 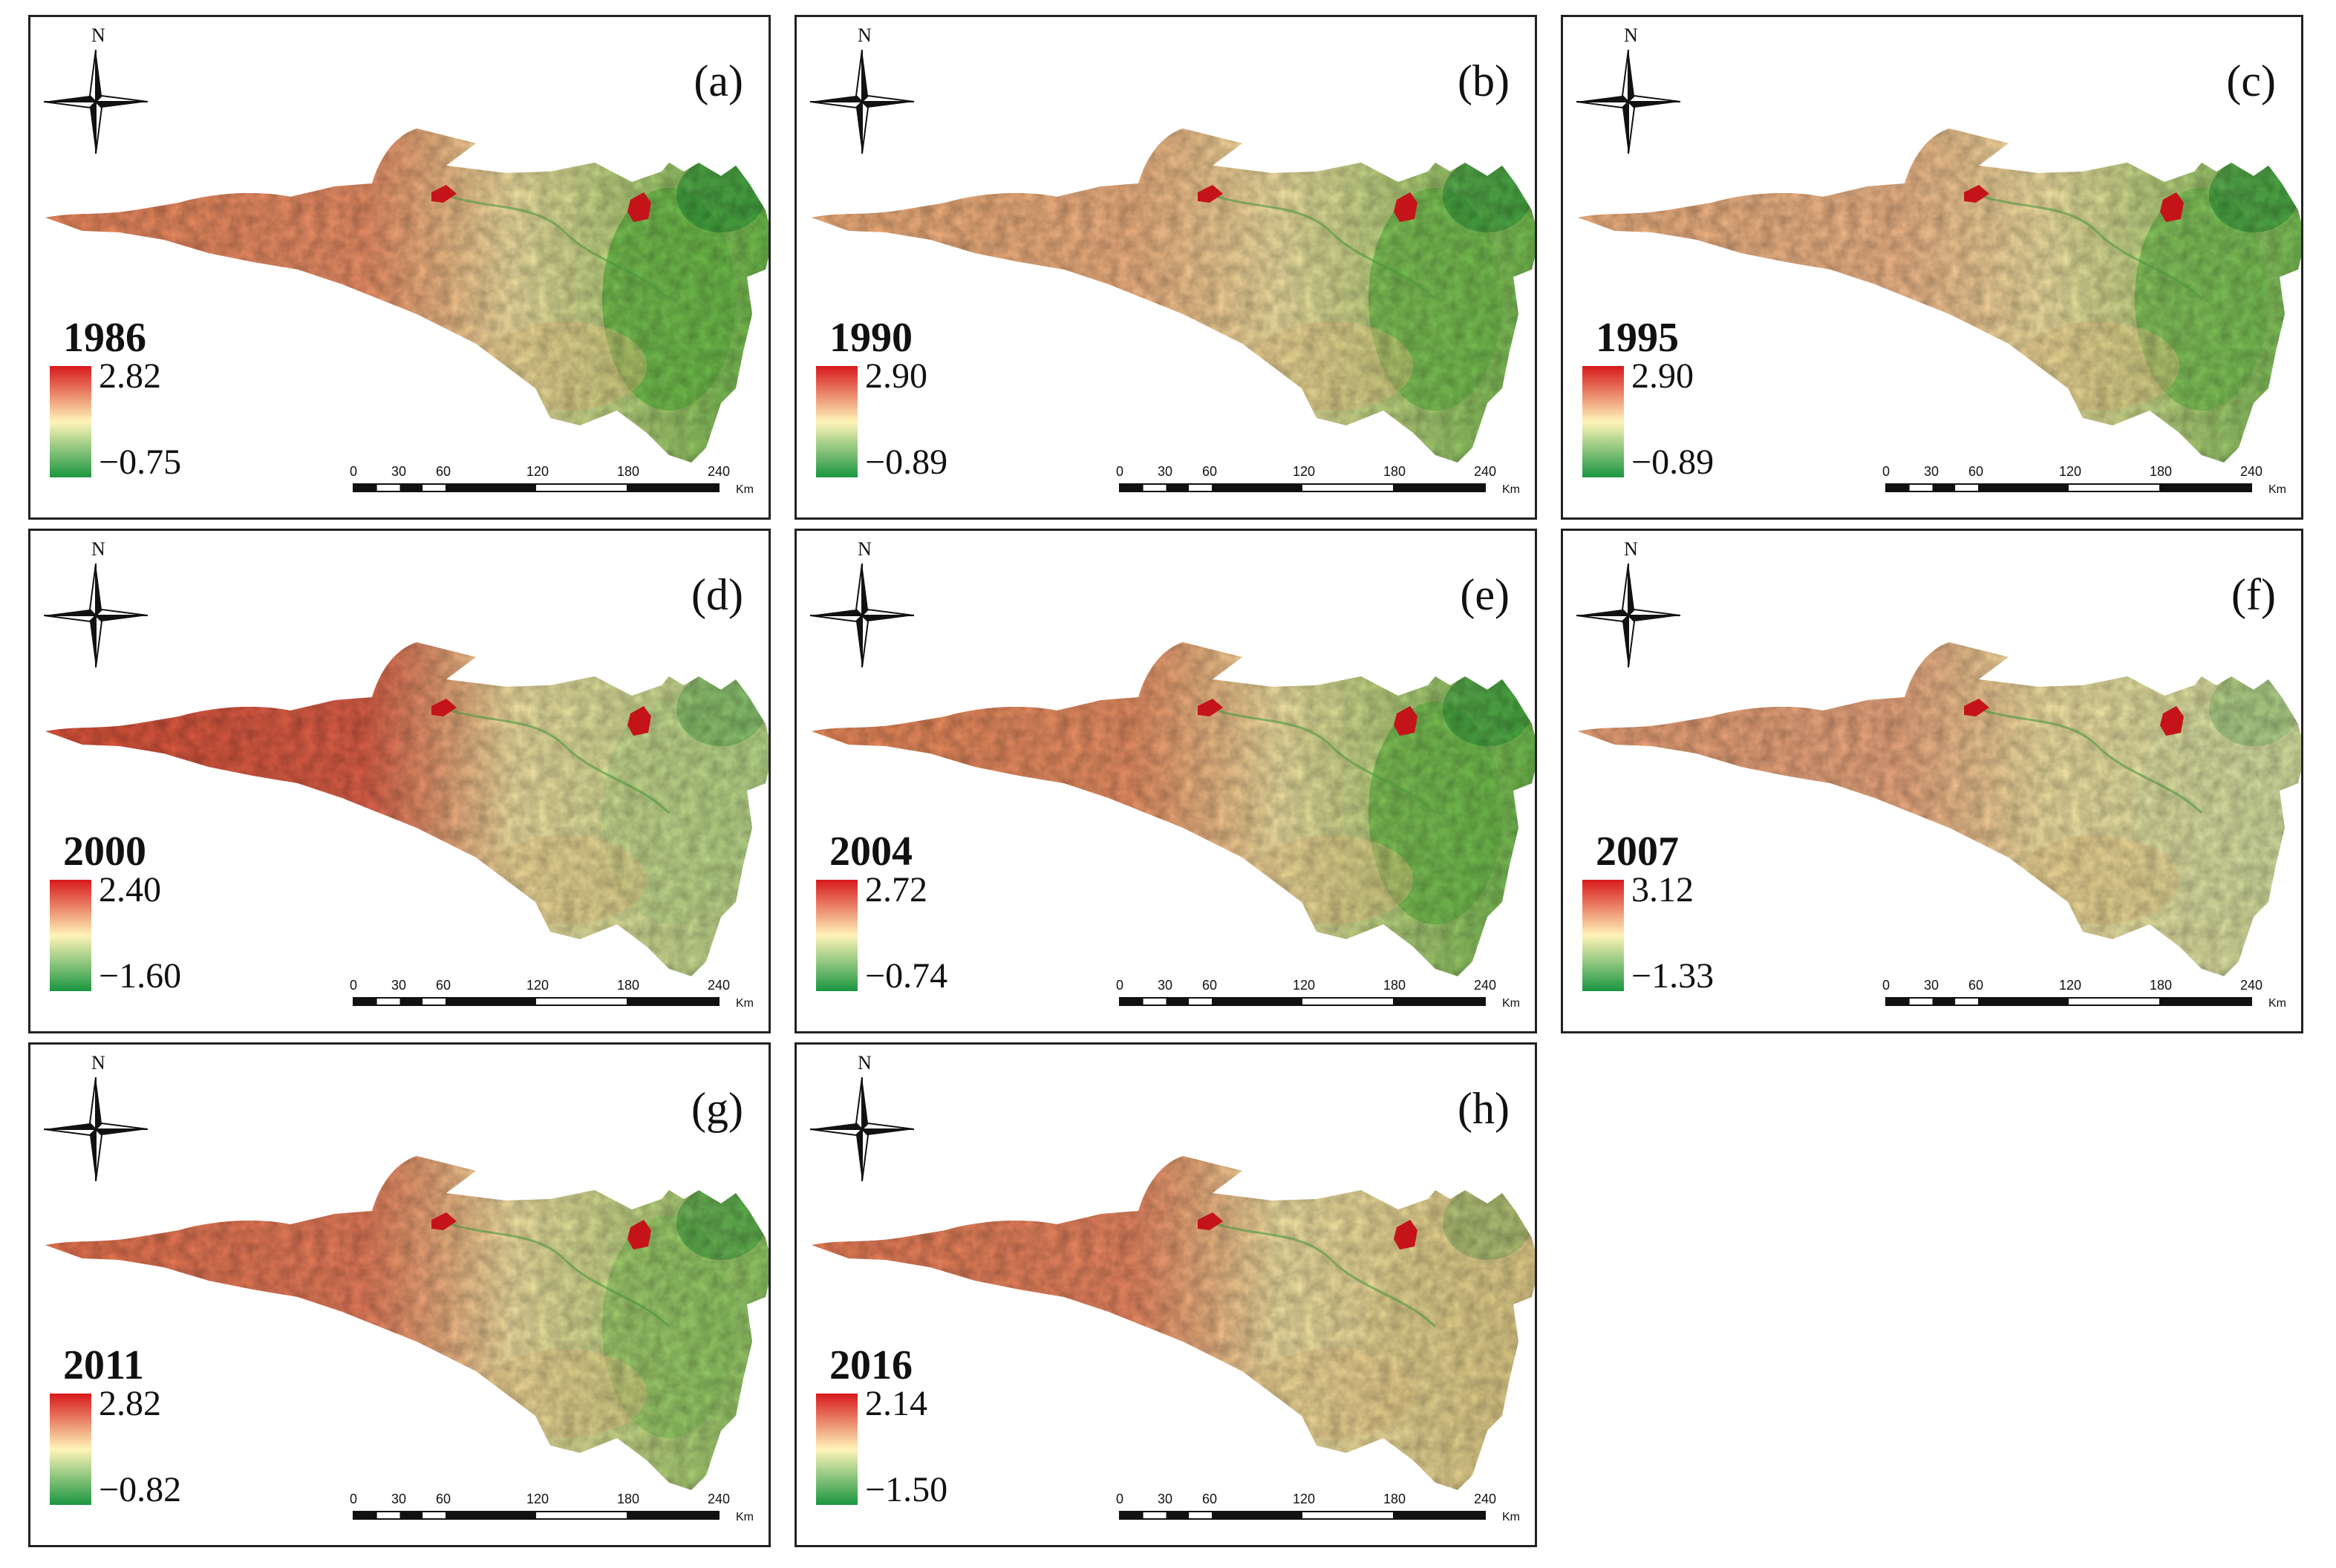 I want to click on legend-max-value: 2.40, so click(x=130, y=889).